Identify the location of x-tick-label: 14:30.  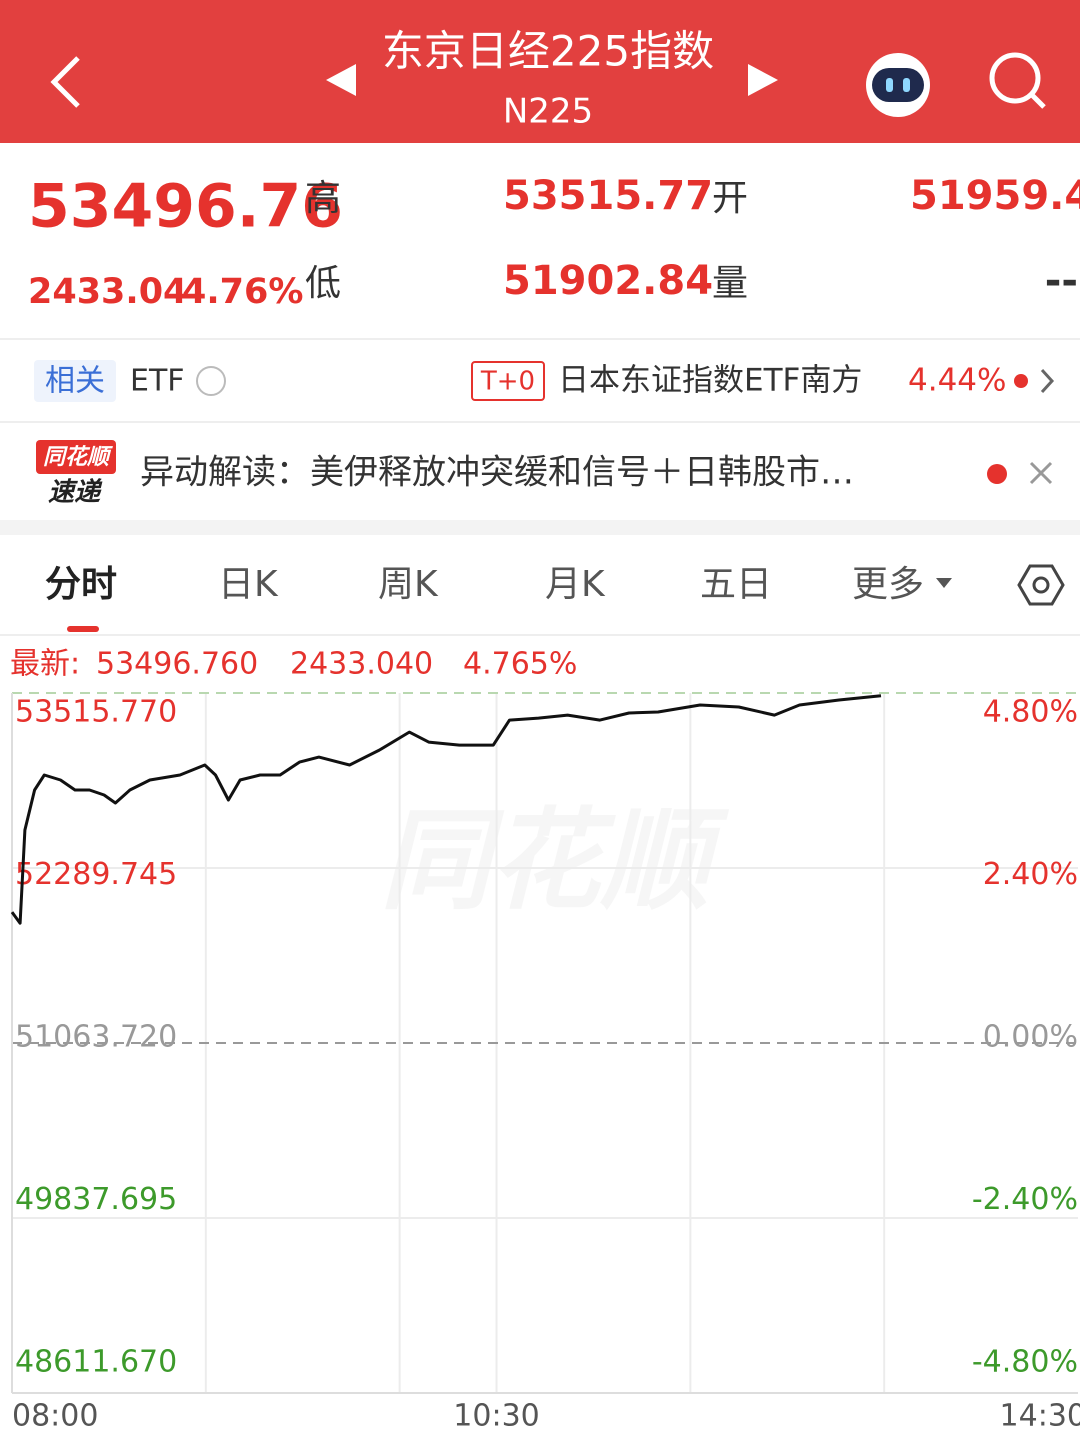
(1040, 1416).